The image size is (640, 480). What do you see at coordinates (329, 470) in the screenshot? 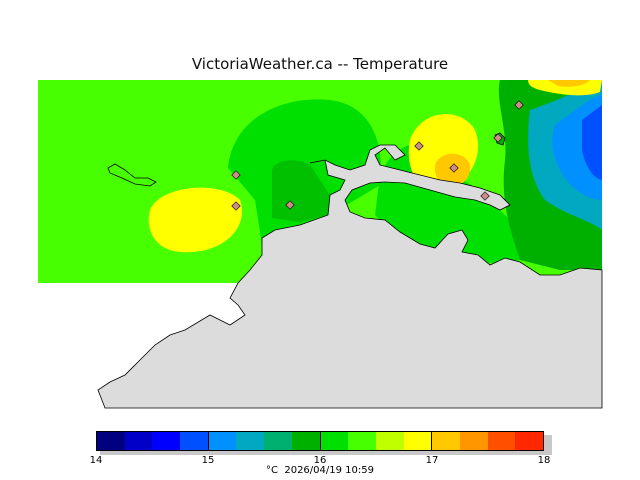
I see `timestamp: 2026/04/19 10:59` at bounding box center [329, 470].